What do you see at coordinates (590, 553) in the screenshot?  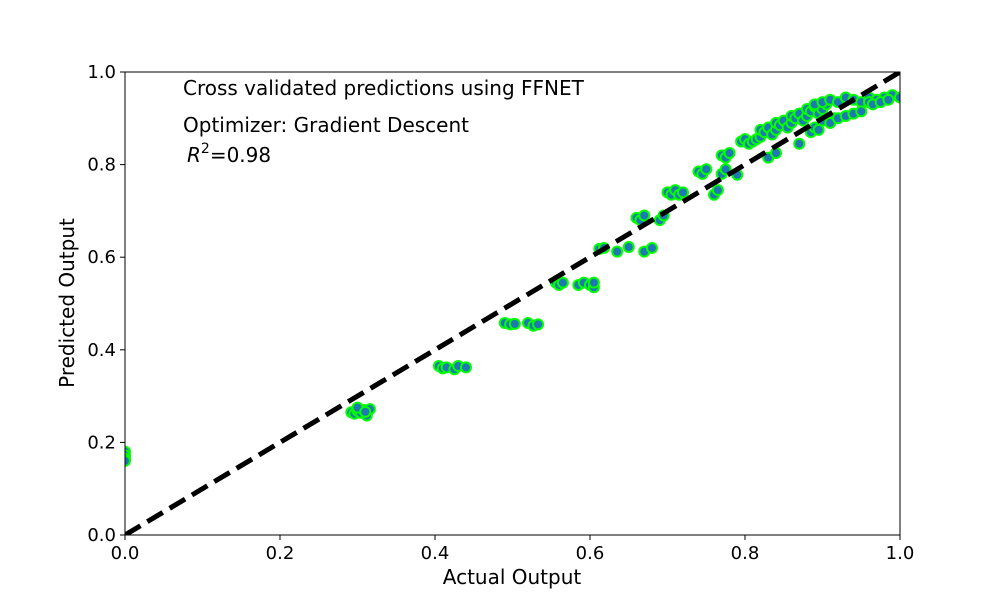 I see `x-tick-label: 0.6` at bounding box center [590, 553].